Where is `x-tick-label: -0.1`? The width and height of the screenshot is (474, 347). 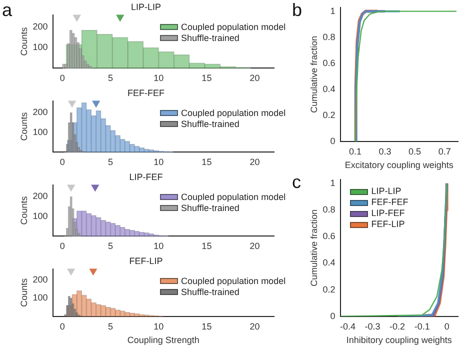 x-tick-label: -0.1 is located at coordinates (422, 326).